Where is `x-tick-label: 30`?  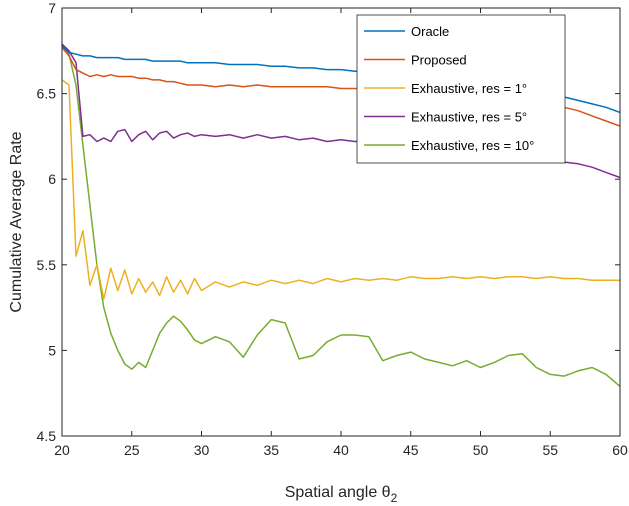
x-tick-label: 30 is located at coordinates (202, 450).